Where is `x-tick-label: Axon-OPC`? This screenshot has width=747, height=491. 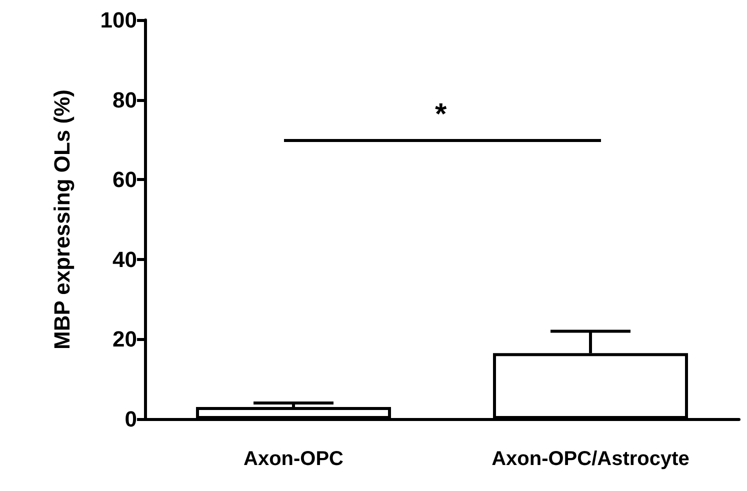
x-tick-label: Axon-OPC is located at coordinates (294, 459).